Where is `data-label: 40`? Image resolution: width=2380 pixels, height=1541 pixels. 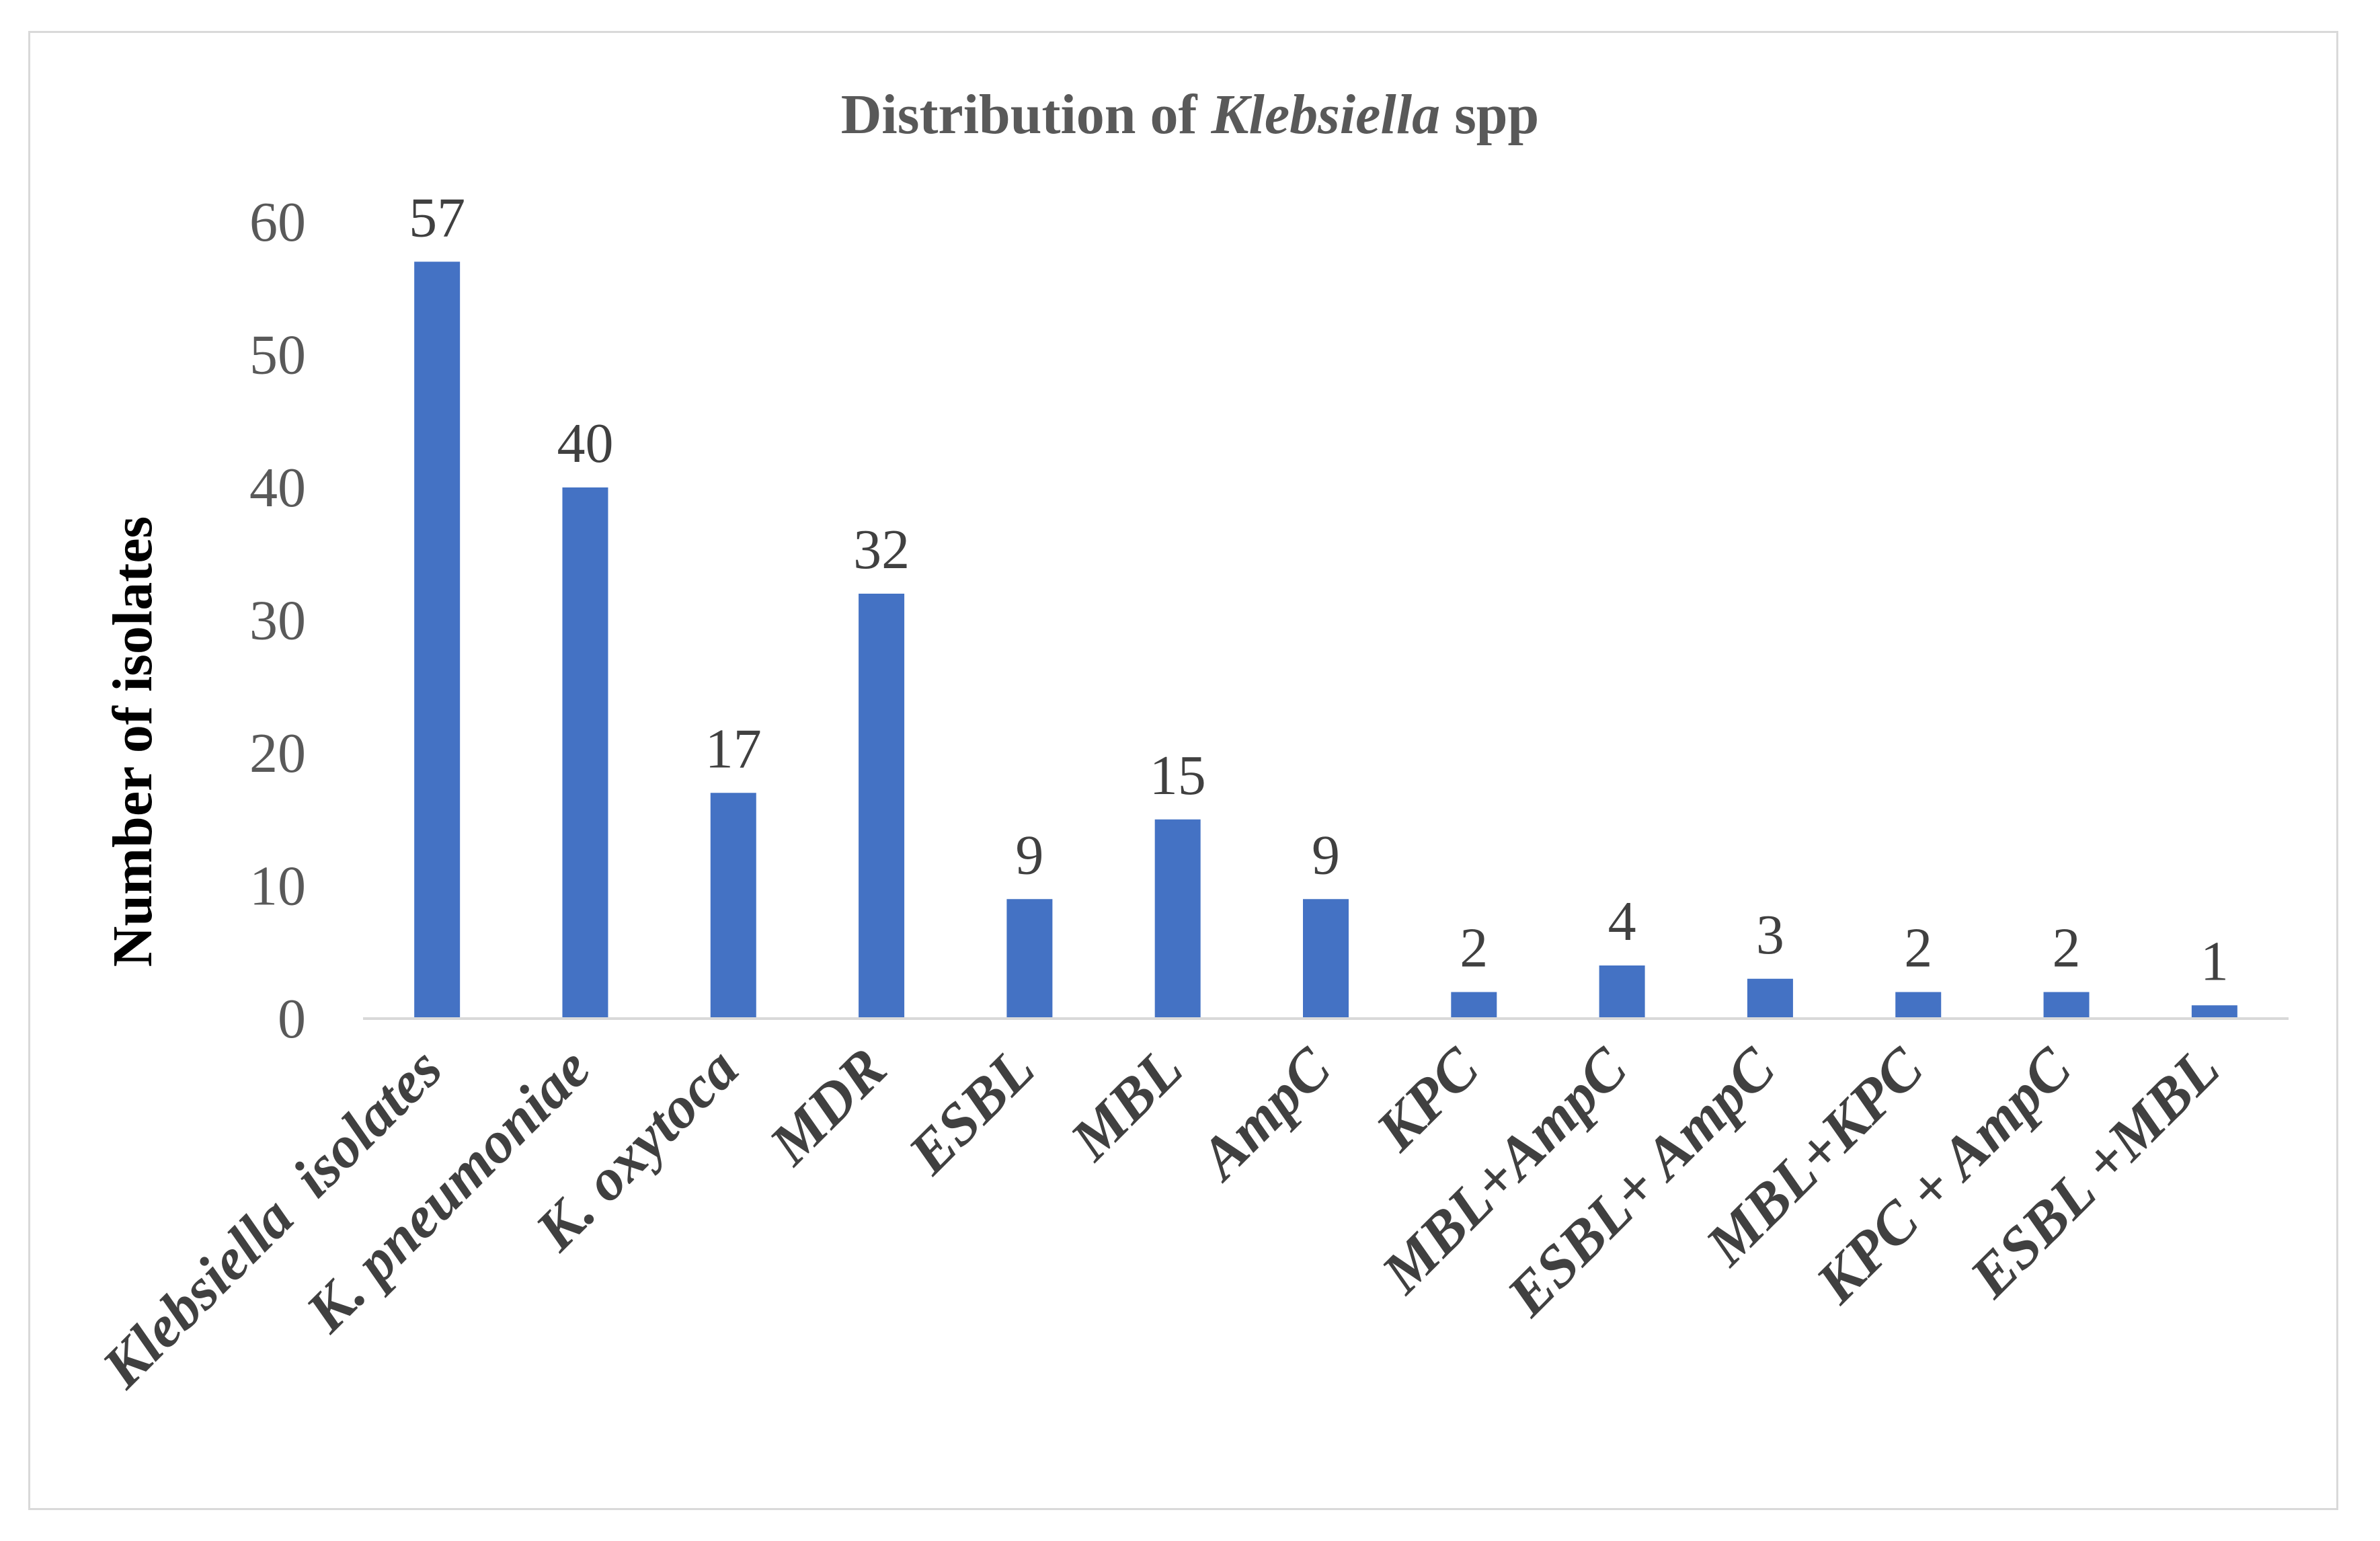 data-label: 40 is located at coordinates (585, 443).